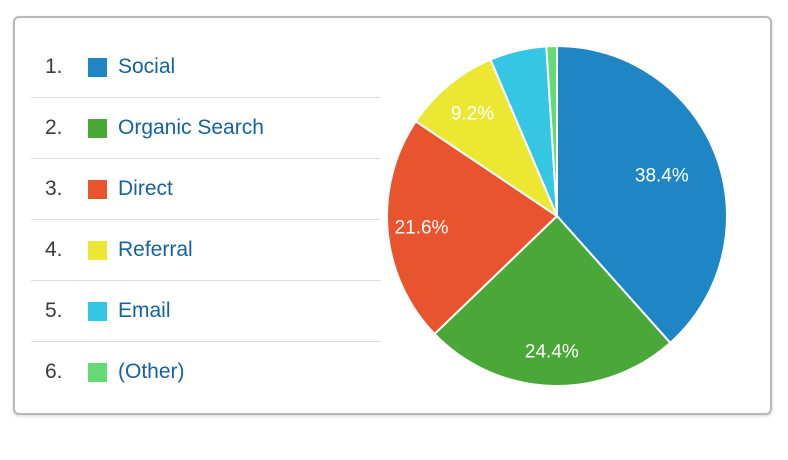 The image size is (788, 460). I want to click on legend-row: 6. (Other), so click(206, 372).